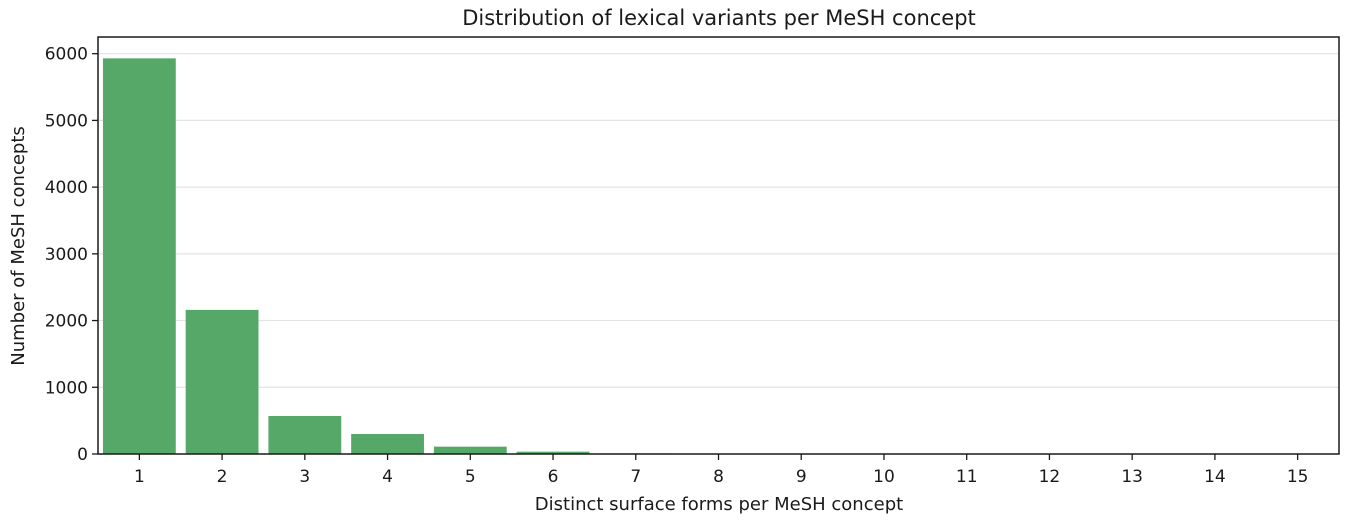  Describe the element at coordinates (719, 504) in the screenshot. I see `x-axis-label: Distinct surface forms per MeSH concept` at that location.